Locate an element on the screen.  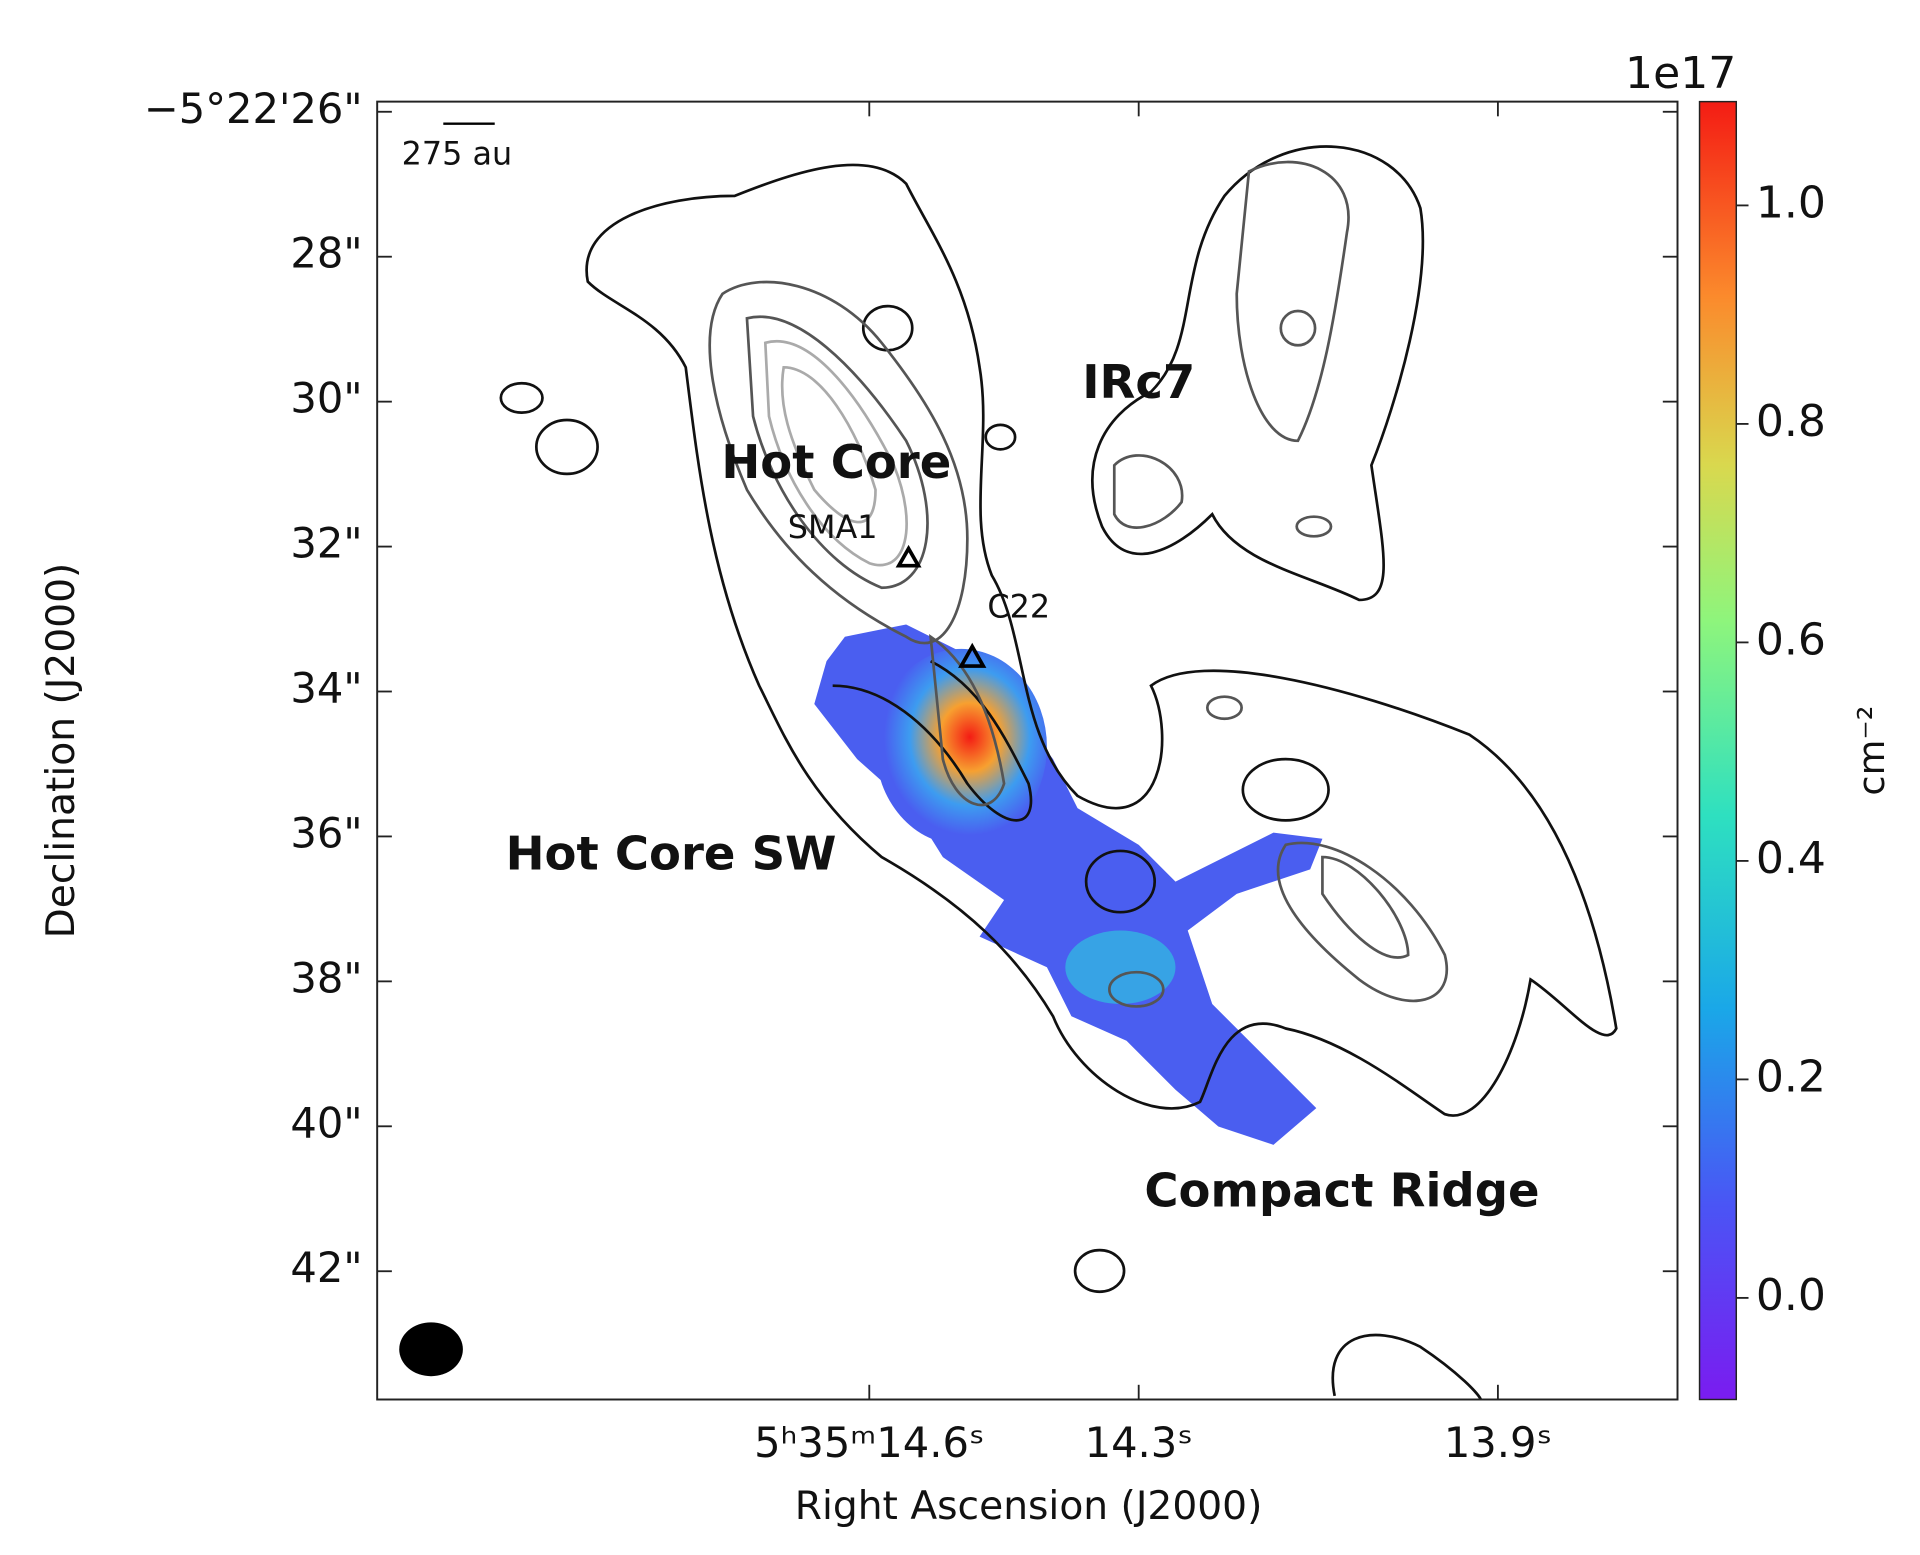
annotation: SMA1 is located at coordinates (833, 527).